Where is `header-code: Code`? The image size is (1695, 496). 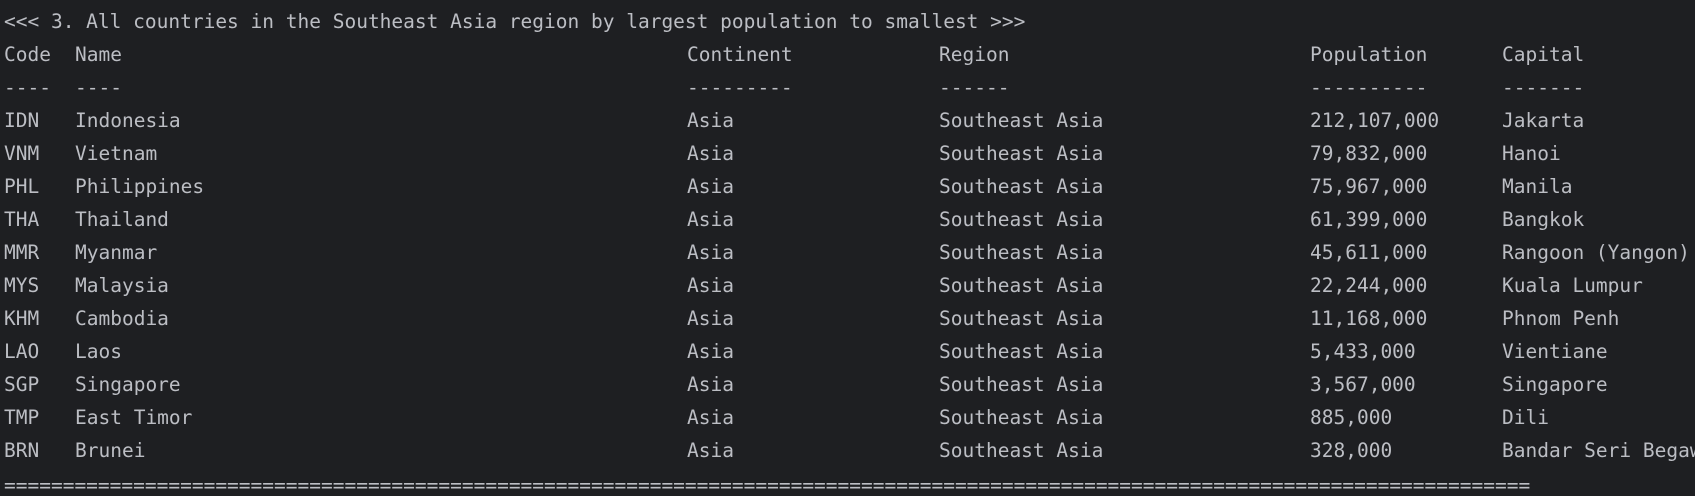 header-code: Code is located at coordinates (27, 54).